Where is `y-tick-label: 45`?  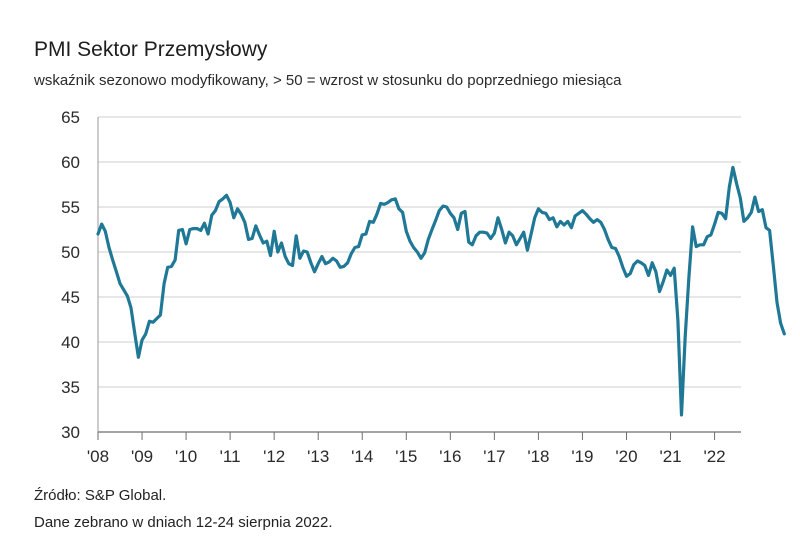 y-tick-label: 45 is located at coordinates (70, 297).